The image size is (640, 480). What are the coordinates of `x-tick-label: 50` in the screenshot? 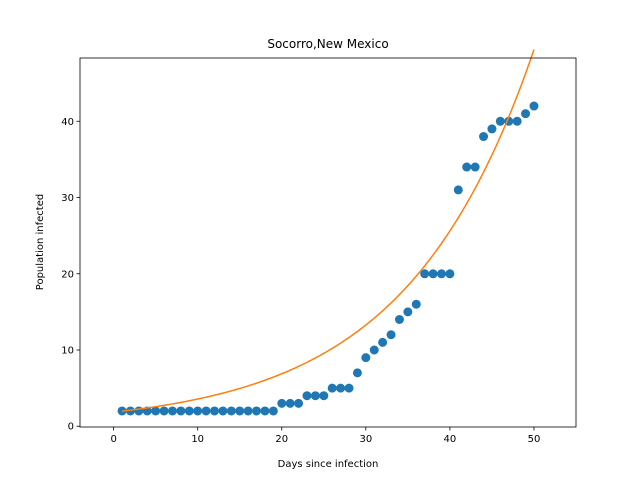 It's located at (534, 439).